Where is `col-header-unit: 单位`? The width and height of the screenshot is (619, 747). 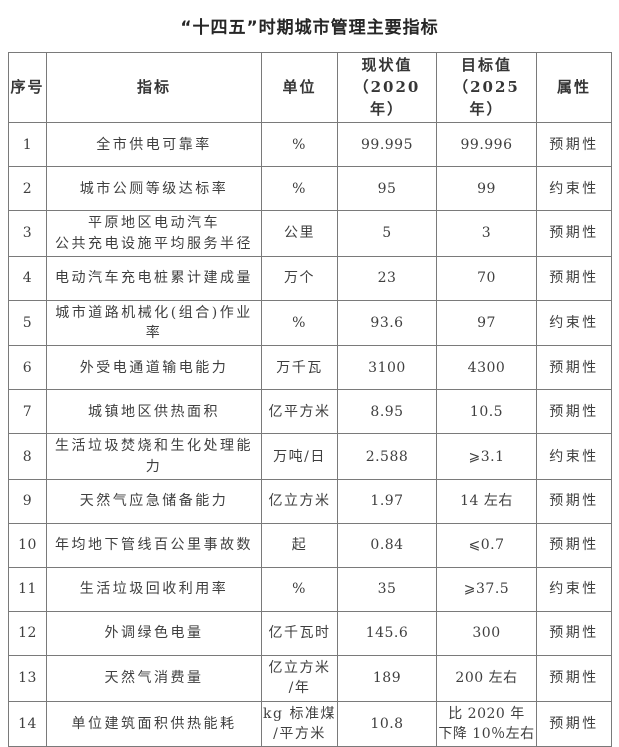 col-header-unit: 单位 is located at coordinates (299, 87).